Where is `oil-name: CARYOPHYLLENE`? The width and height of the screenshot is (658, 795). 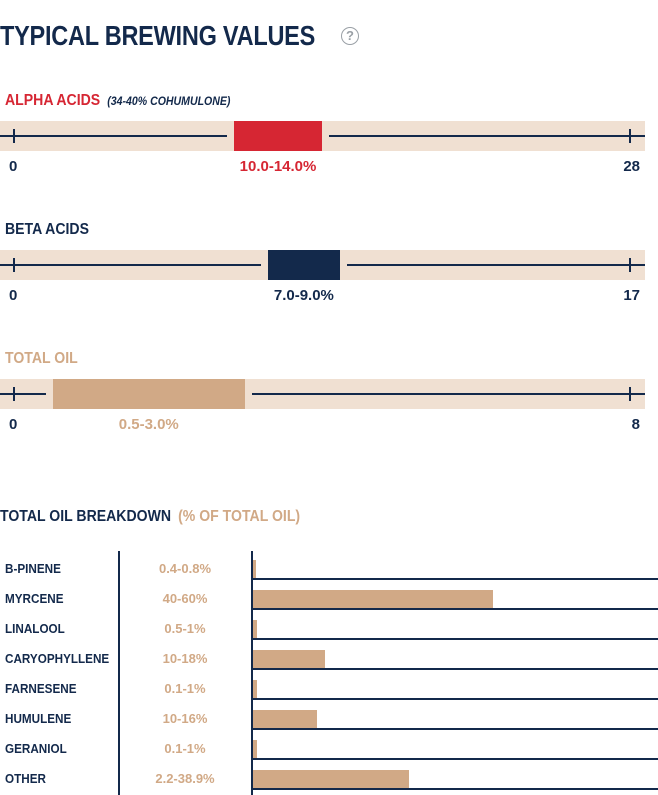
oil-name: CARYOPHYLLENE is located at coordinates (57, 658).